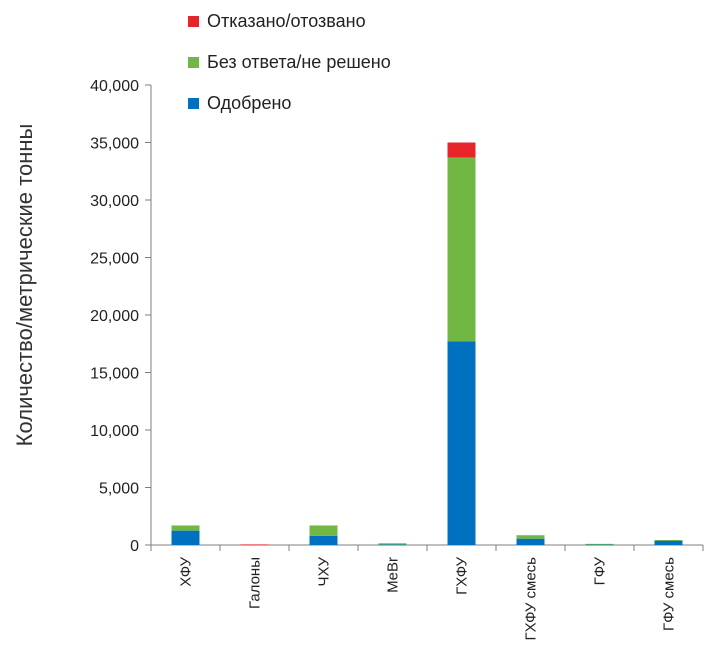 This screenshot has width=705, height=669. I want to click on y-tick-label: 25,000, so click(114, 259).